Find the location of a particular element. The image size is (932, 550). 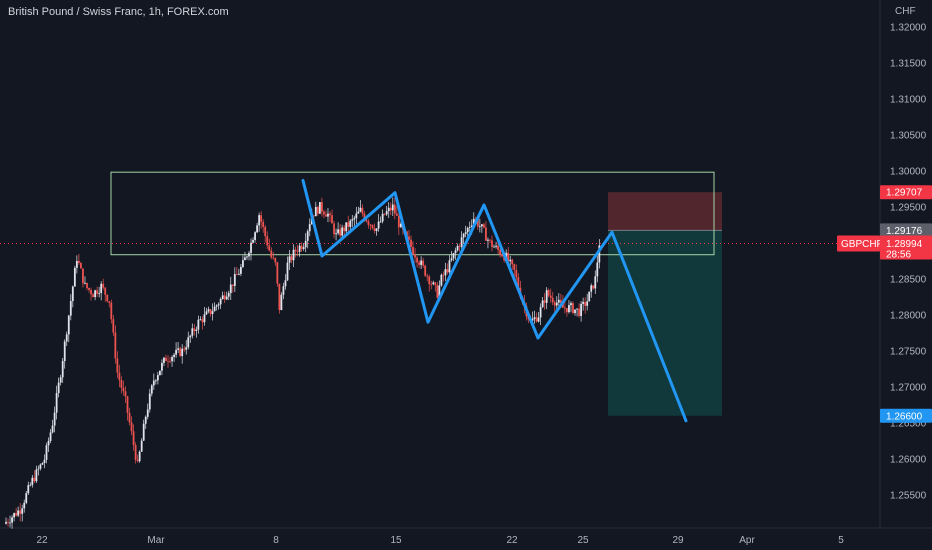

entry-price-tag: 1.29176 is located at coordinates (906, 230).